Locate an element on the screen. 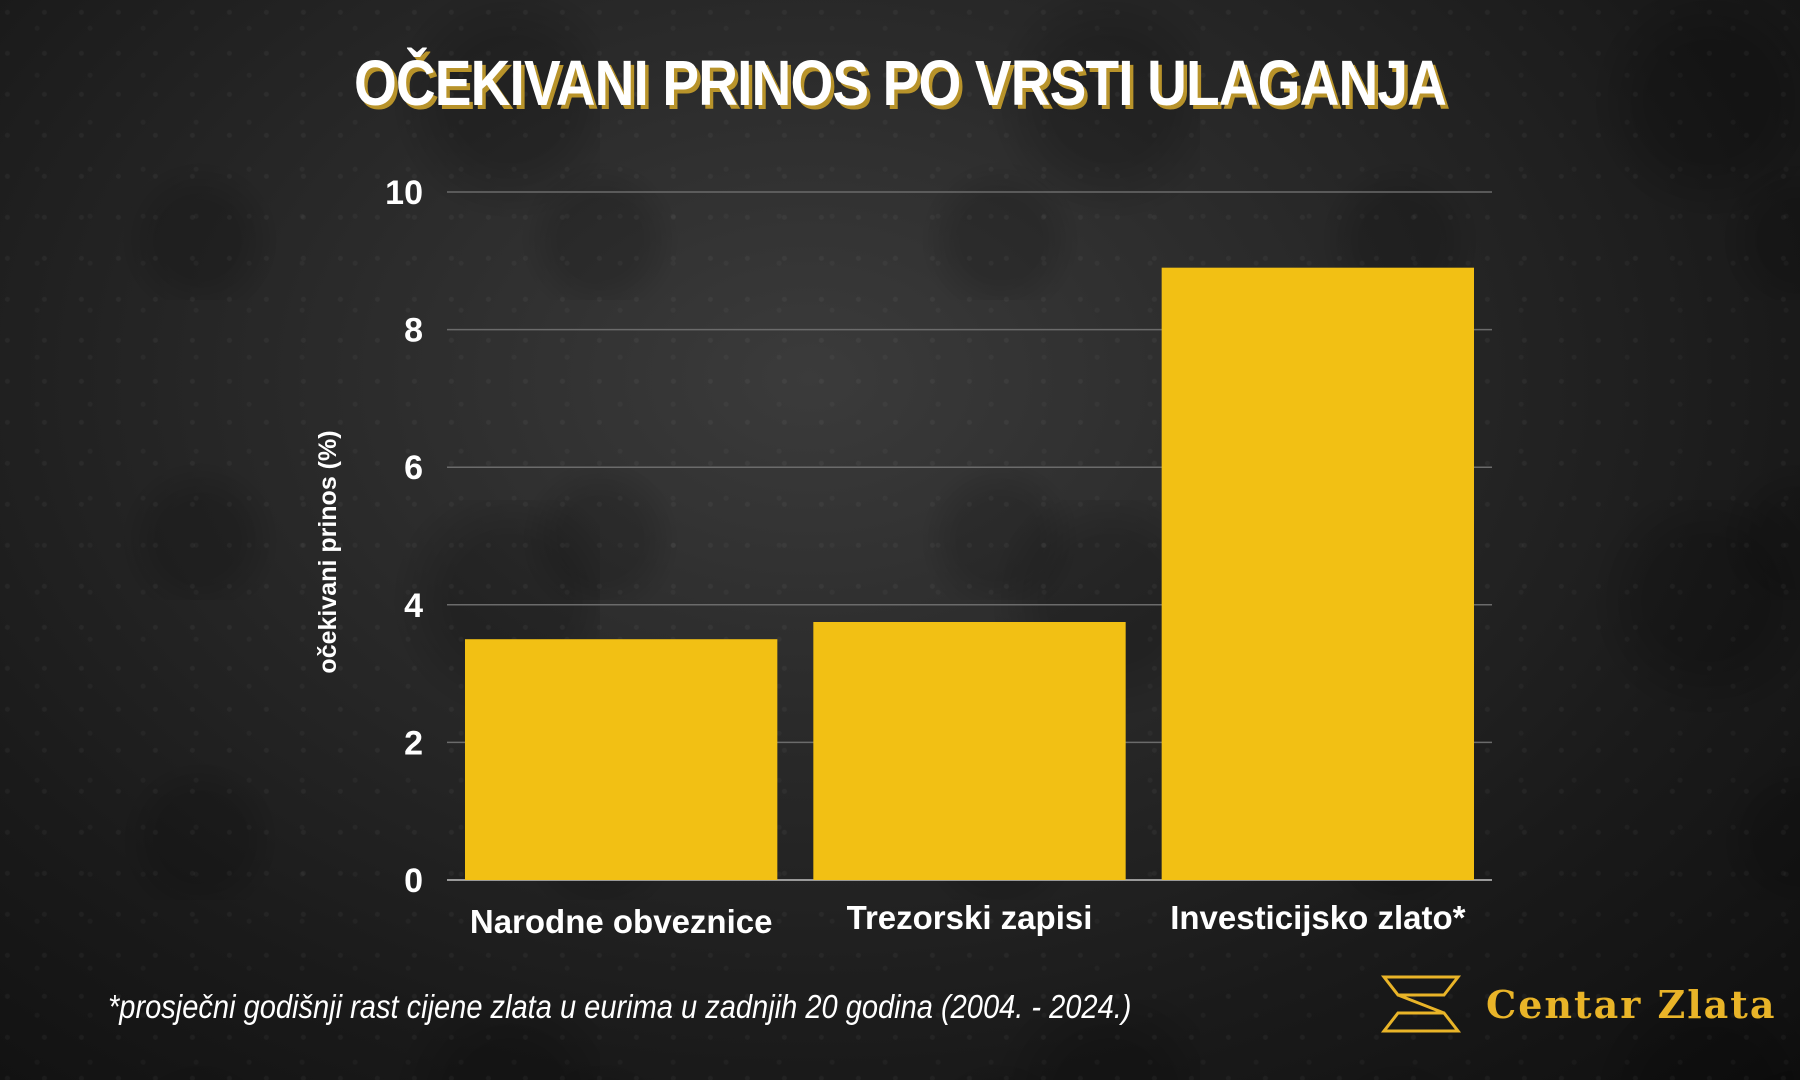 The width and height of the screenshot is (1800, 1080). chart-title: OČEKIVANI PRINOS PO VRSTI ULAGANJA is located at coordinates (900, 83).